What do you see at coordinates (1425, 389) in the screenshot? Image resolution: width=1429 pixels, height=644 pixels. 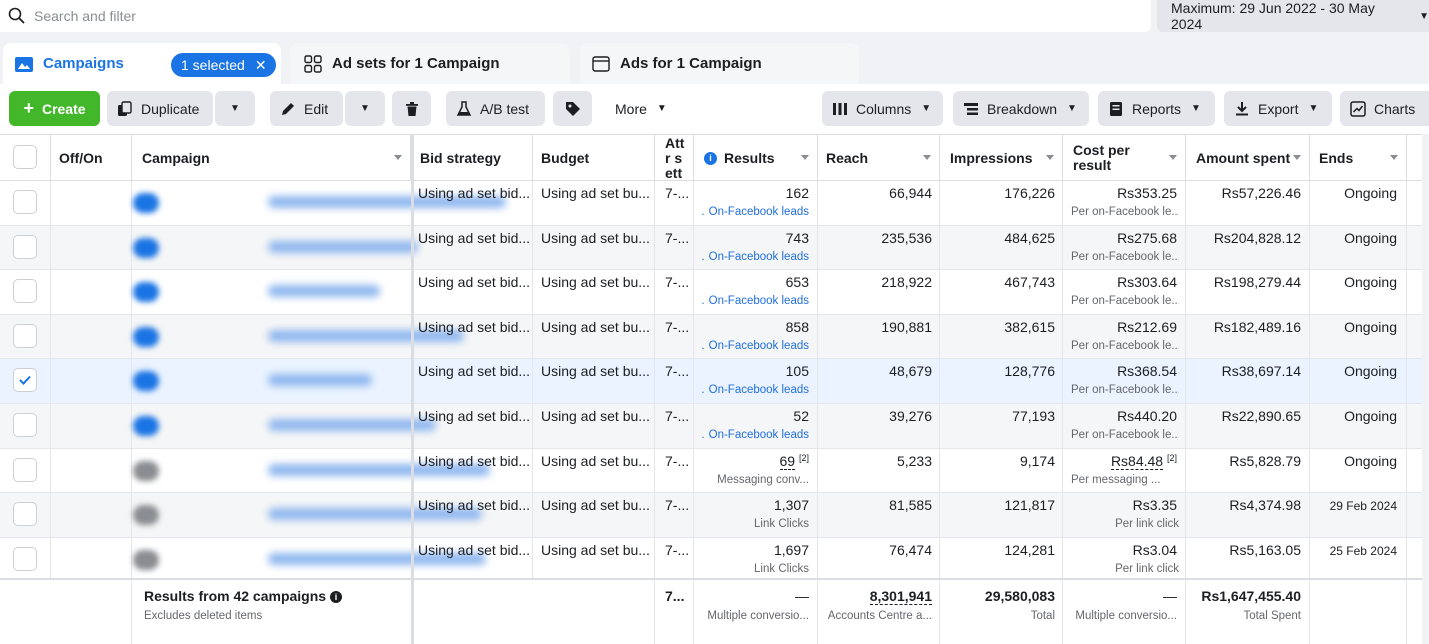 I see `vertical-scrollbar` at bounding box center [1425, 389].